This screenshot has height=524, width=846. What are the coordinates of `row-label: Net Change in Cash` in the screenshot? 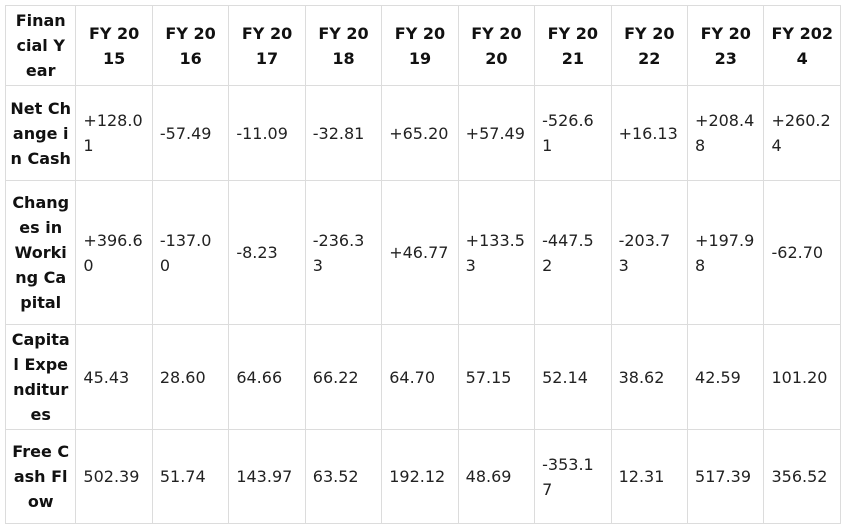 It's located at (40, 133).